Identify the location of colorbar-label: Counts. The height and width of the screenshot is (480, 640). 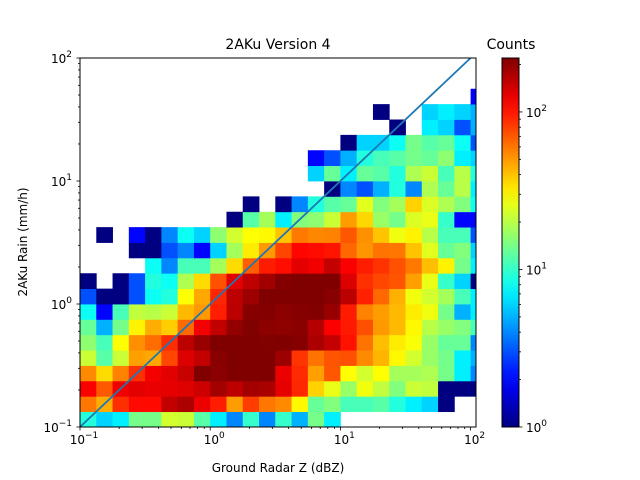
(511, 45).